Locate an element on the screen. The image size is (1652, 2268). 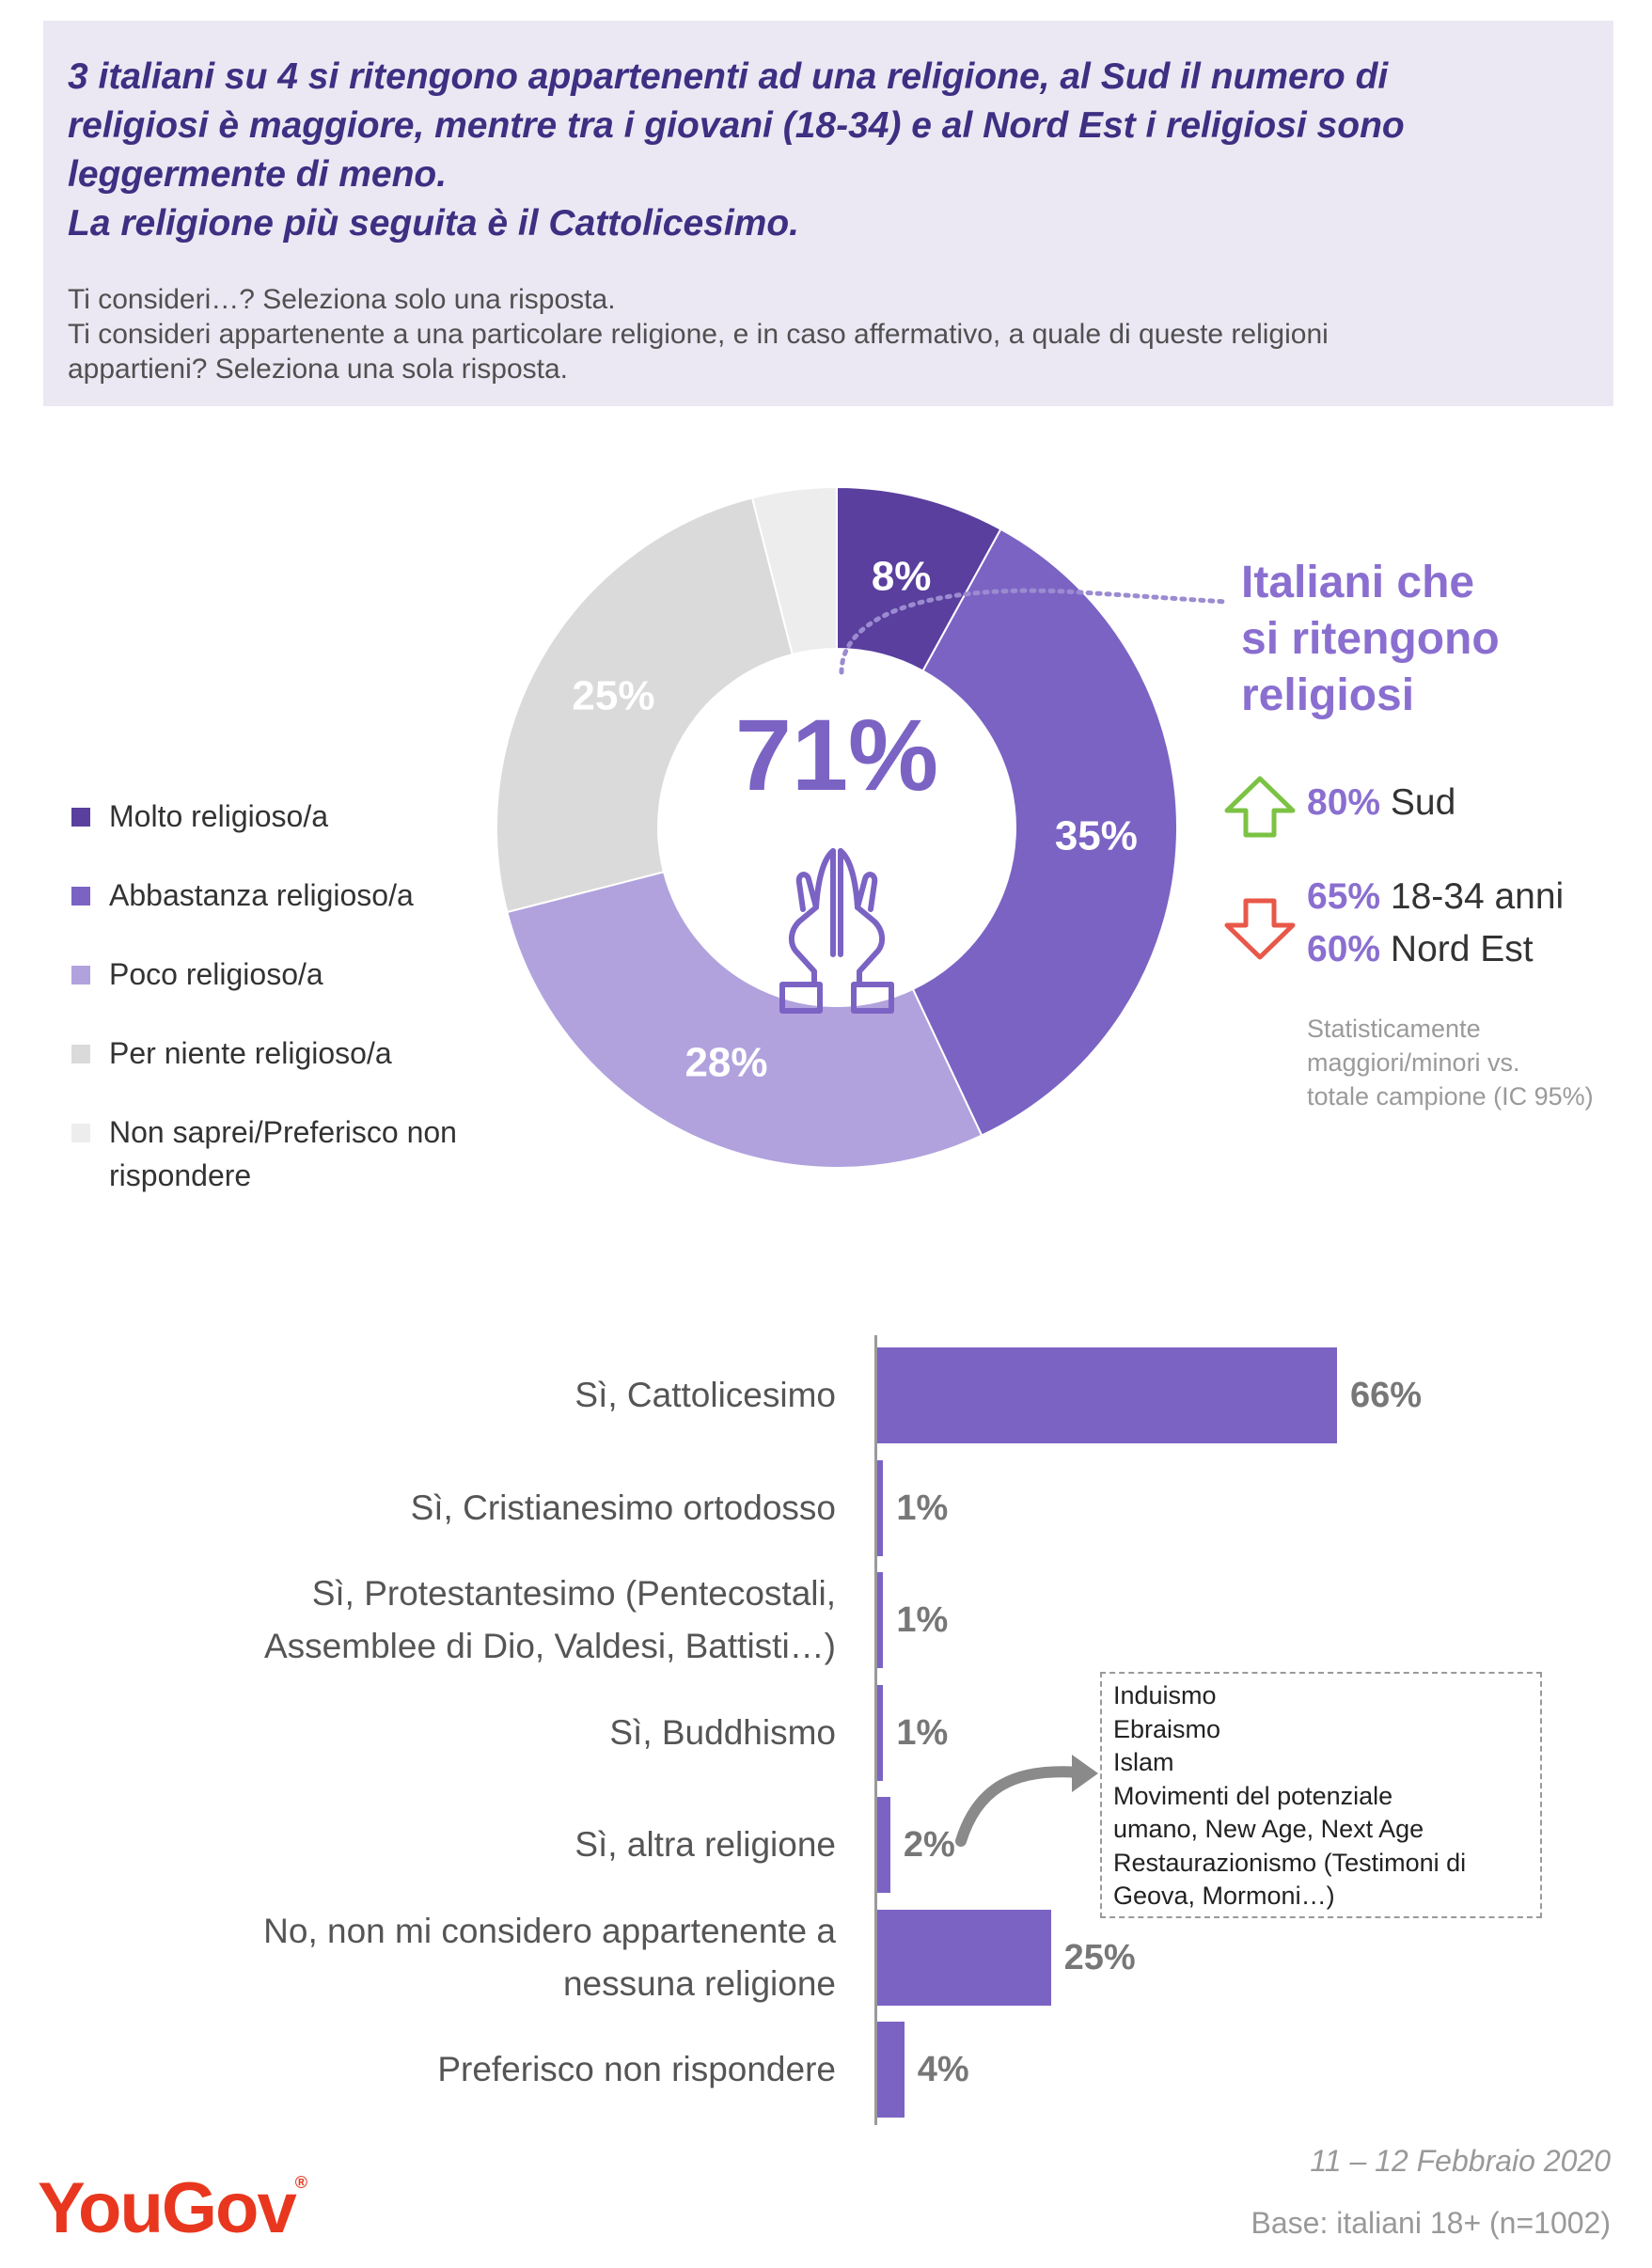
bar-category-label: Sì, Cattolicesimo is located at coordinates (705, 1396).